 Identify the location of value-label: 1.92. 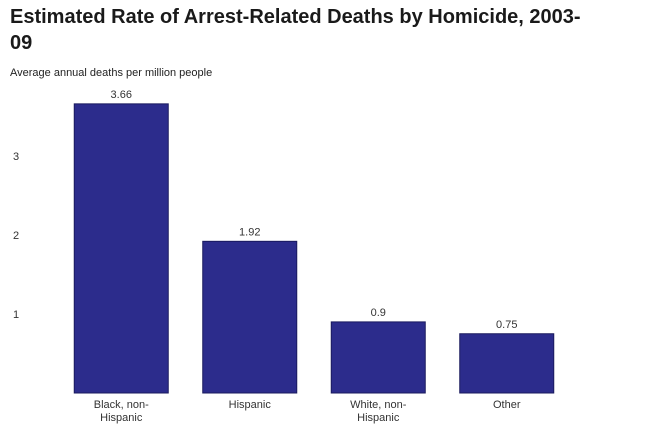
(249, 232).